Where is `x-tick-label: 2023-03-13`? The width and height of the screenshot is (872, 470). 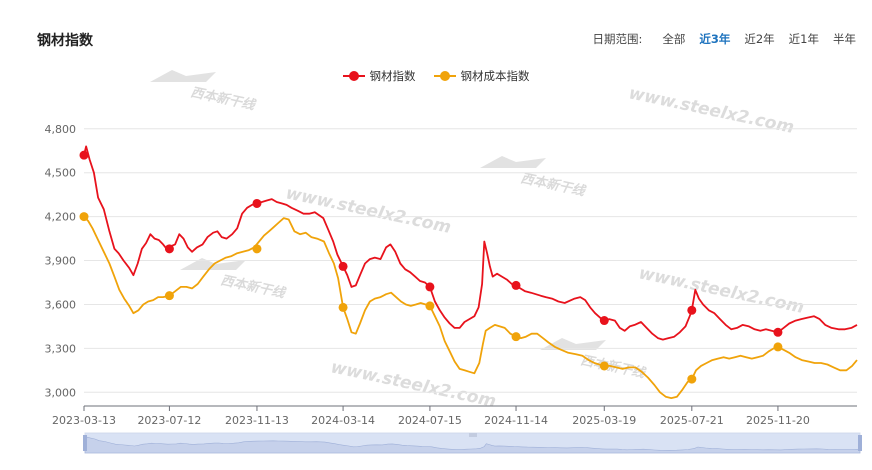
x-tick-label: 2023-03-13 is located at coordinates (84, 420).